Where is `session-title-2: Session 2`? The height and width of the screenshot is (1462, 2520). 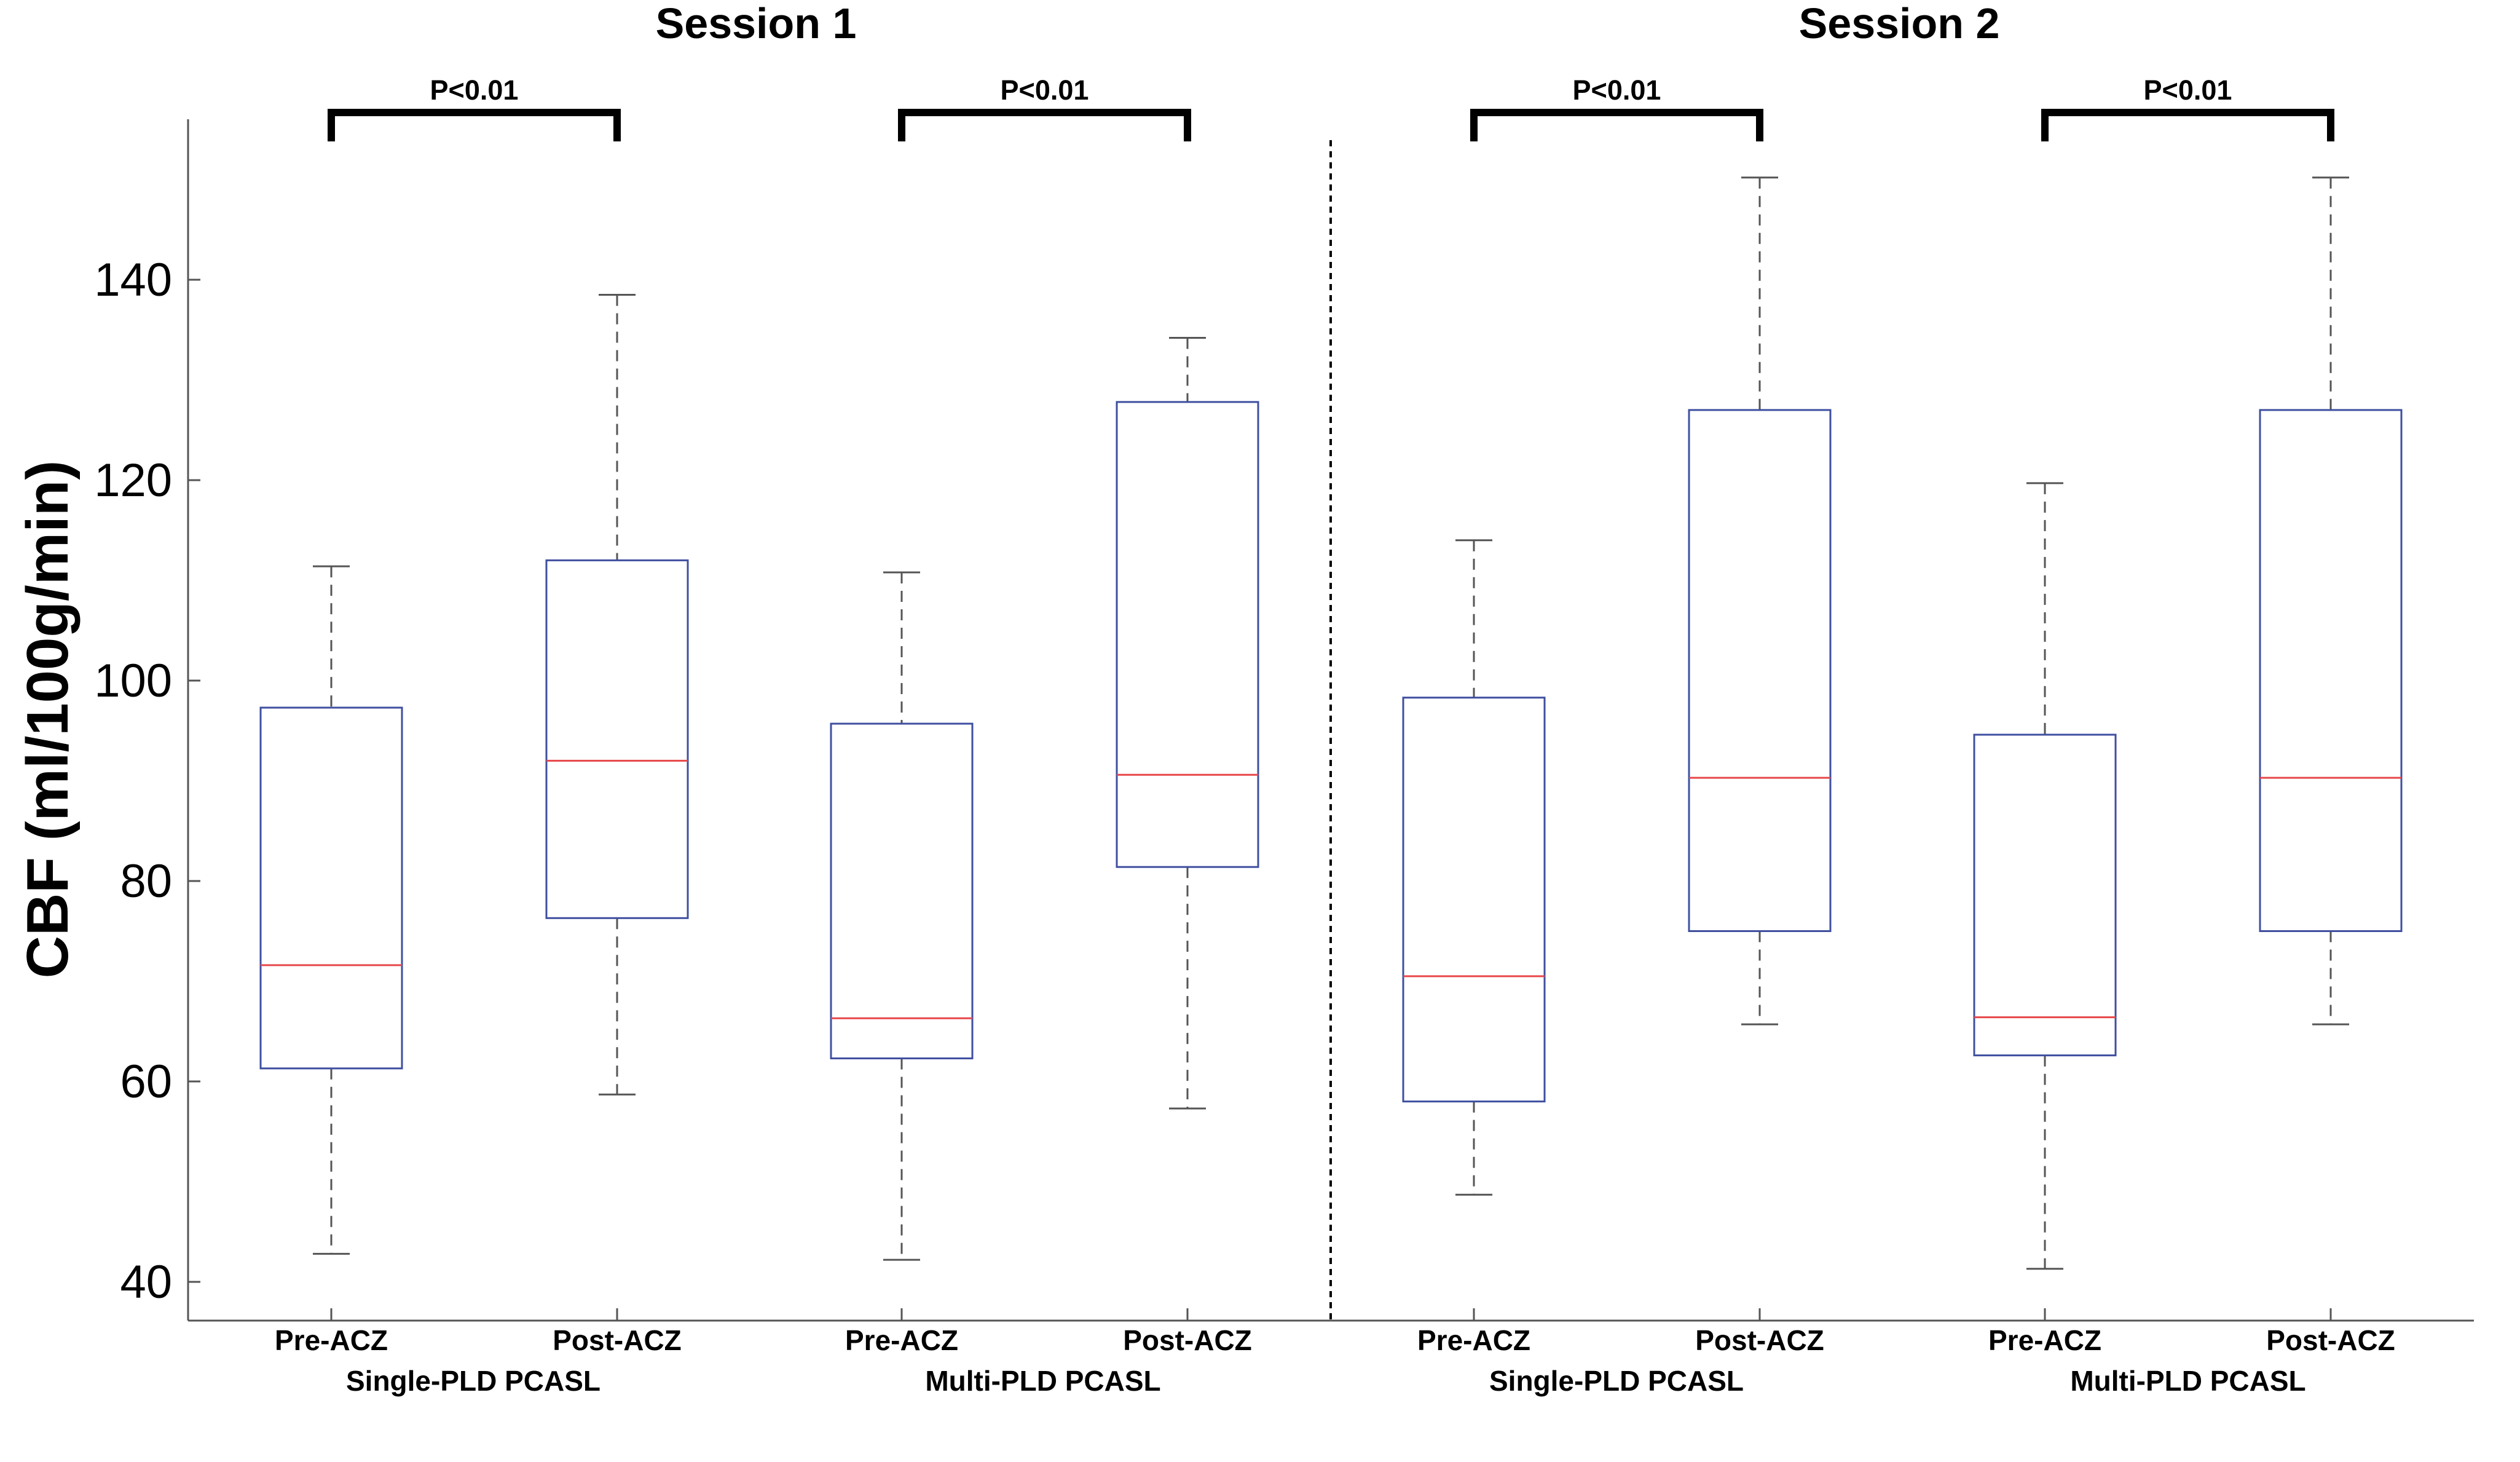 session-title-2: Session 2 is located at coordinates (1899, 23).